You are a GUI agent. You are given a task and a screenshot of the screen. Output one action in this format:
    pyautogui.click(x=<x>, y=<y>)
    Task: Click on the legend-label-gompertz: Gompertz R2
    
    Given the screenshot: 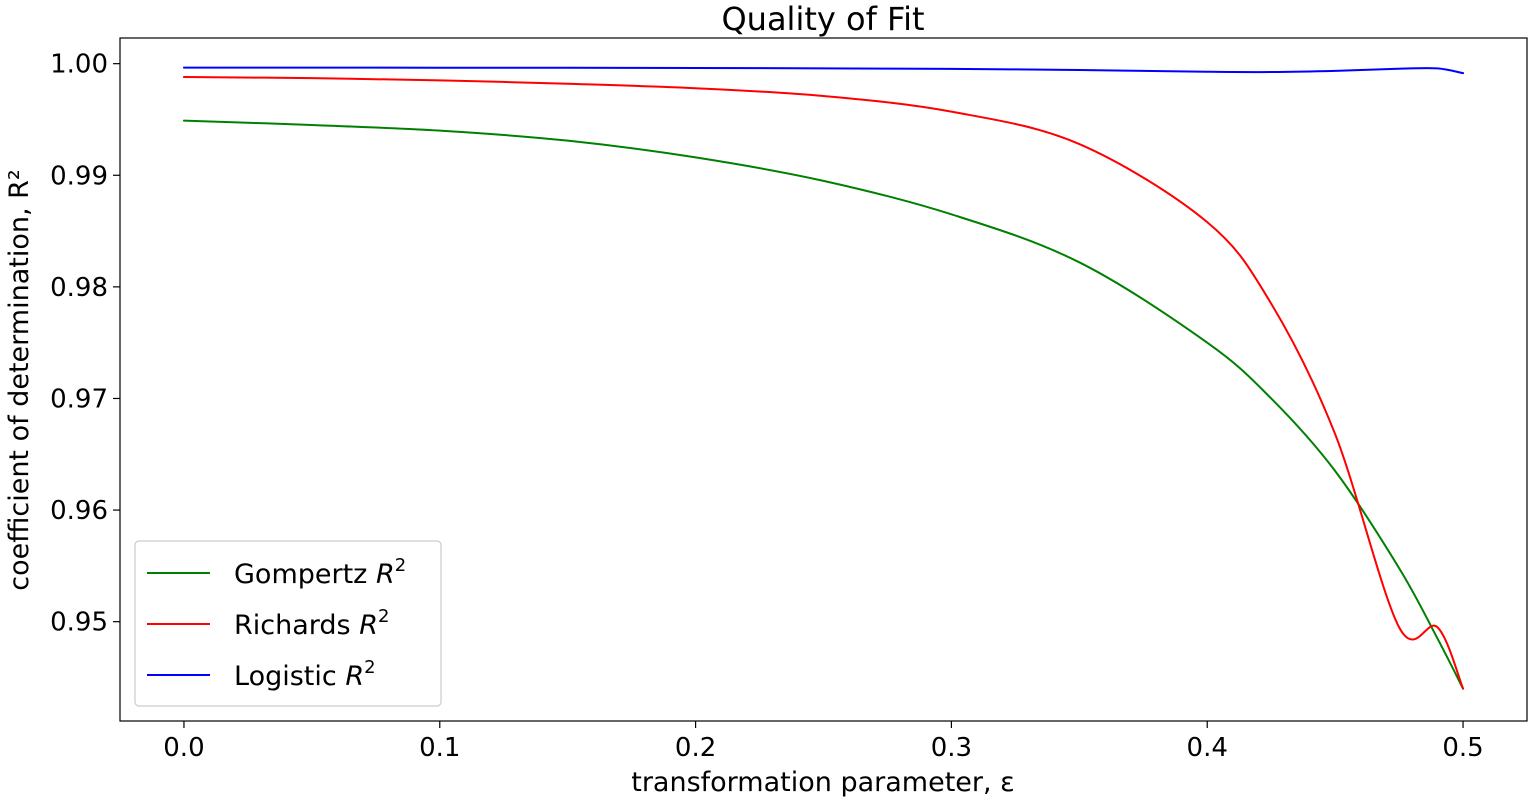 What is the action you would take?
    pyautogui.click(x=320, y=572)
    